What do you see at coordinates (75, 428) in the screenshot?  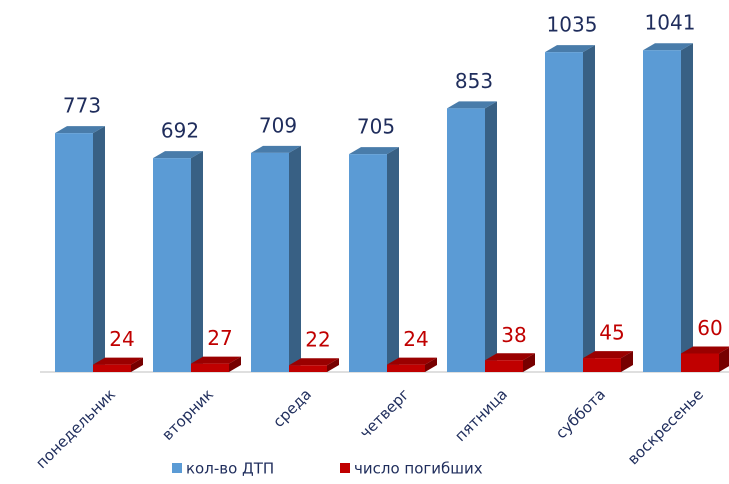 I see `x-tick-label: понедельник` at bounding box center [75, 428].